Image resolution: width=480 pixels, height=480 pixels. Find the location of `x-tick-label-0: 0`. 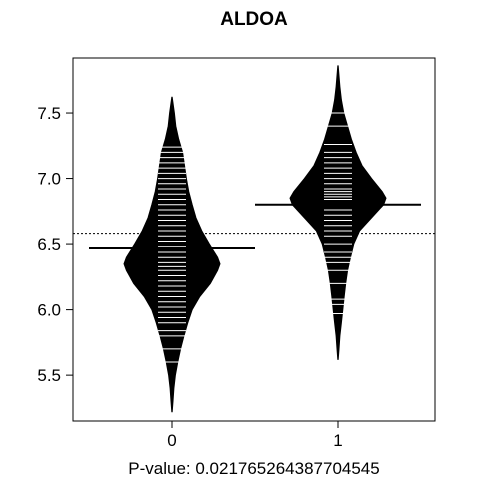

x-tick-label-0: 0 is located at coordinates (171, 440).